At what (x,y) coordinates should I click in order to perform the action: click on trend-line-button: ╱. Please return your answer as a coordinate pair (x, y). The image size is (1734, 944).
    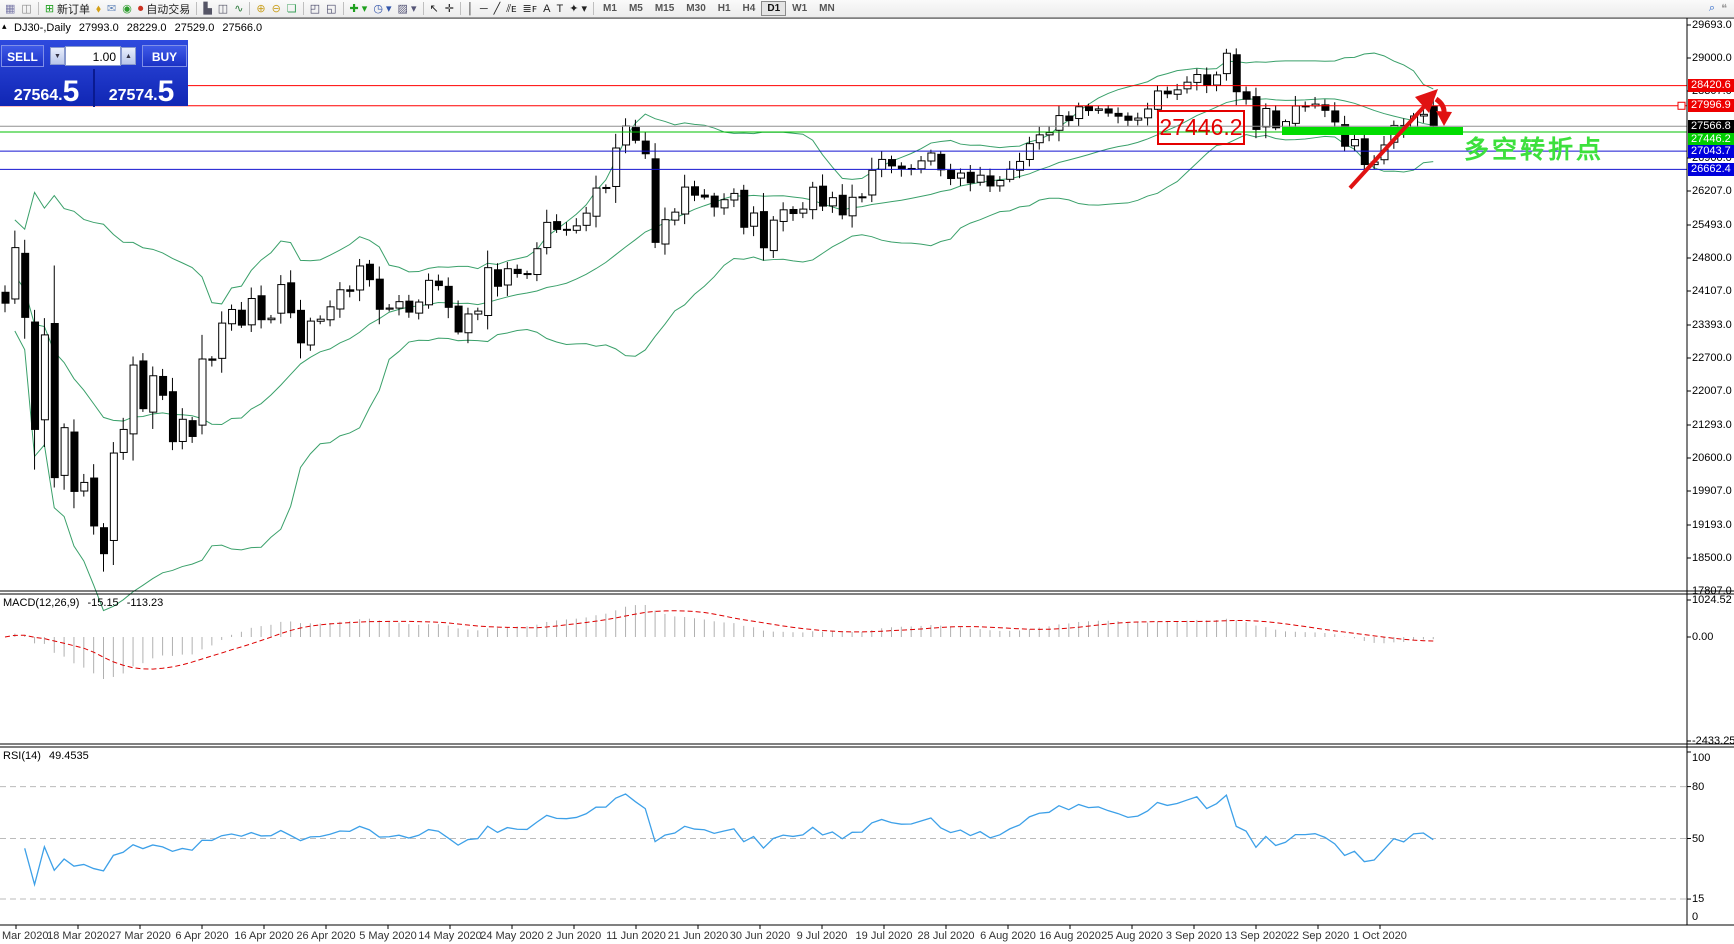
    Looking at the image, I should click on (497, 9).